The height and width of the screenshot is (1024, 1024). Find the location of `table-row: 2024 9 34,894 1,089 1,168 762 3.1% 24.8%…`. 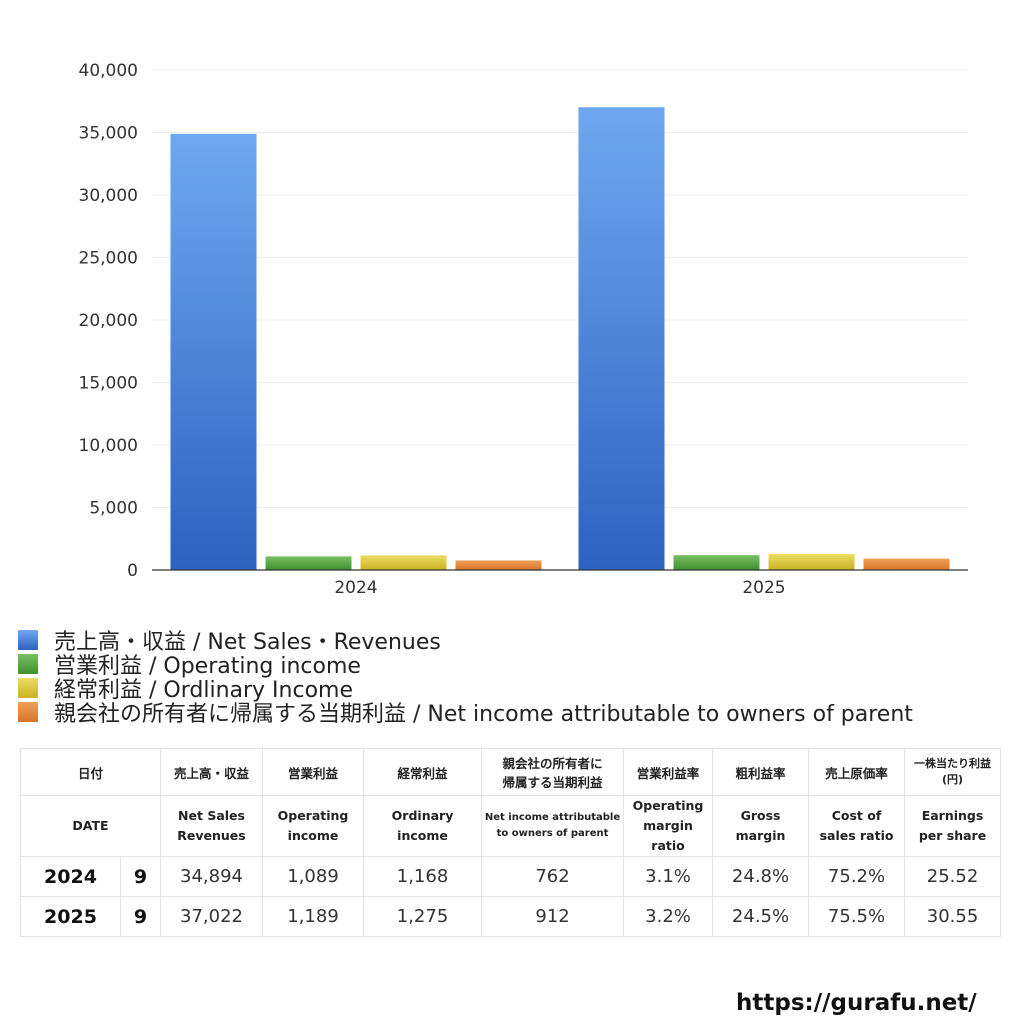

table-row: 2024 9 34,894 1,089 1,168 762 3.1% 24.8%… is located at coordinates (511, 876).